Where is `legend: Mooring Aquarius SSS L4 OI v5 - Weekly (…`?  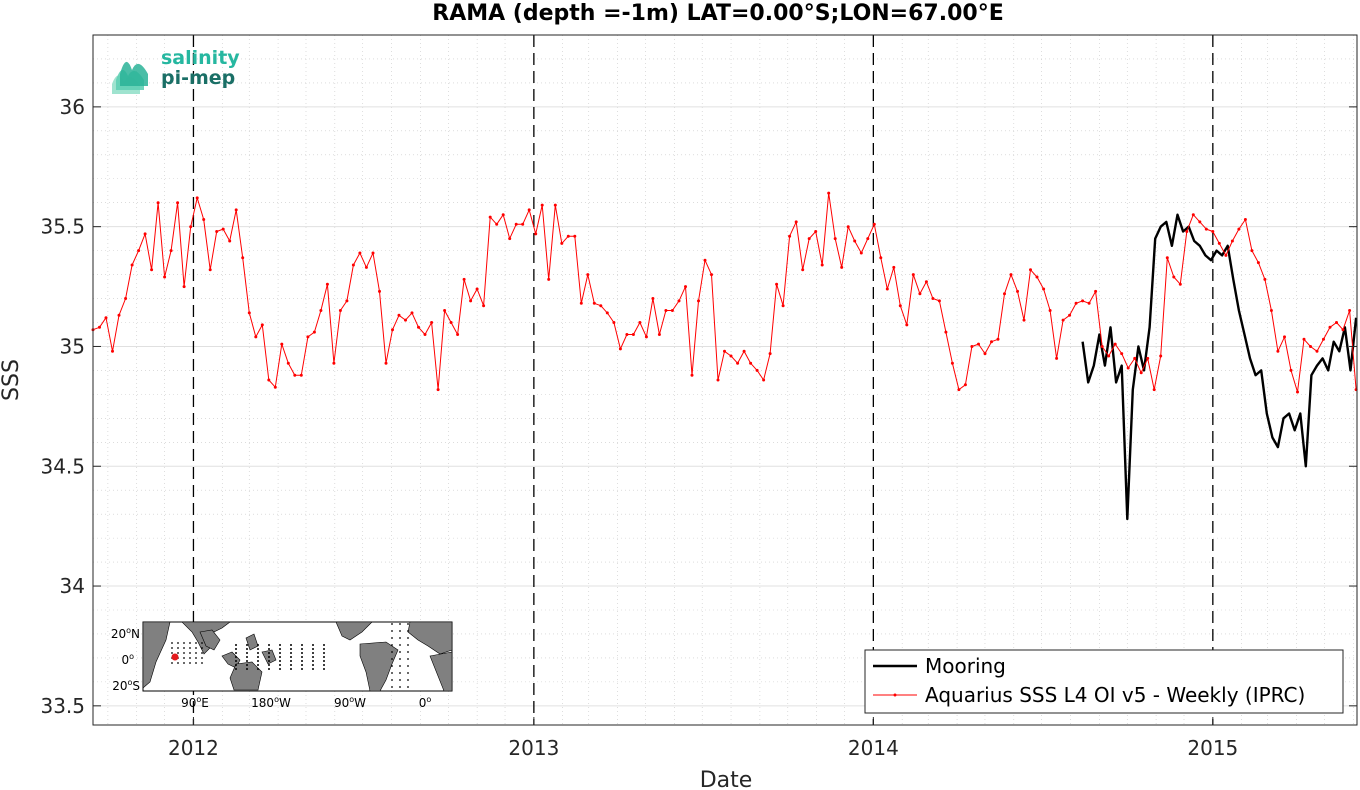
legend: Mooring Aquarius SSS L4 OI v5 - Weekly (… is located at coordinates (1104, 681).